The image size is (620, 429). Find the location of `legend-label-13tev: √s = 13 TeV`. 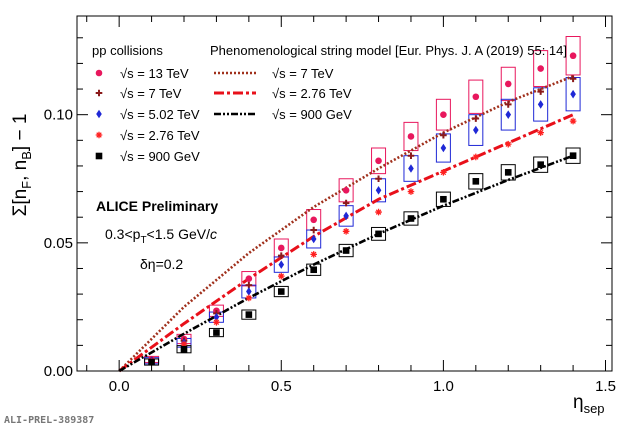

legend-label-13tev: √s = 13 TeV is located at coordinates (154, 73).